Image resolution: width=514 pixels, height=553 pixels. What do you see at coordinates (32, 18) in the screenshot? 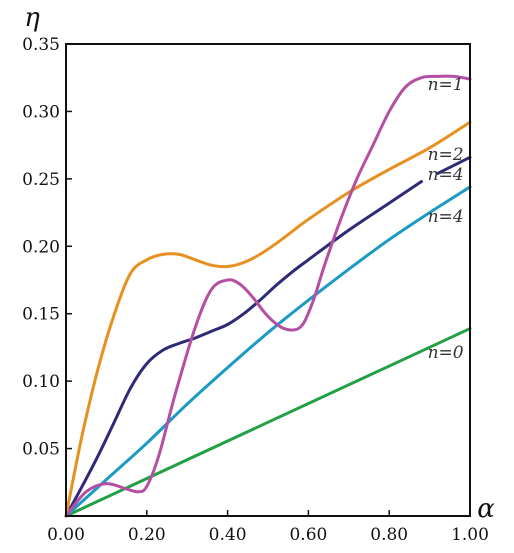
I see `y-axis-label: η` at bounding box center [32, 18].